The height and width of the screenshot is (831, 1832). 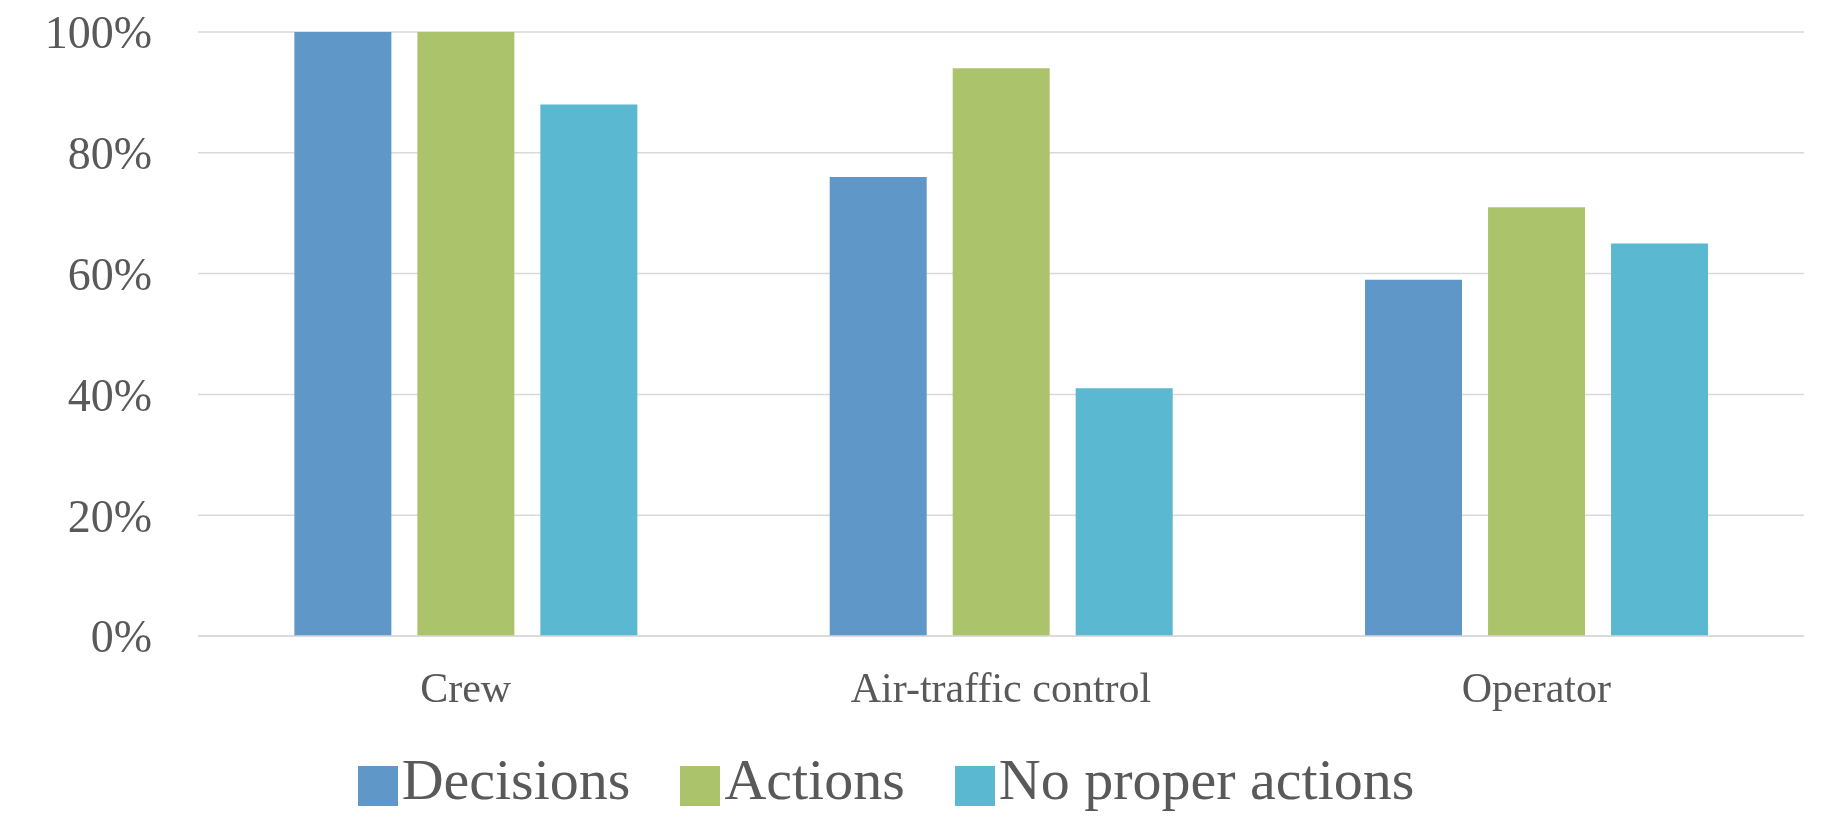 I want to click on x-tick-label: Operator, so click(x=1536, y=687).